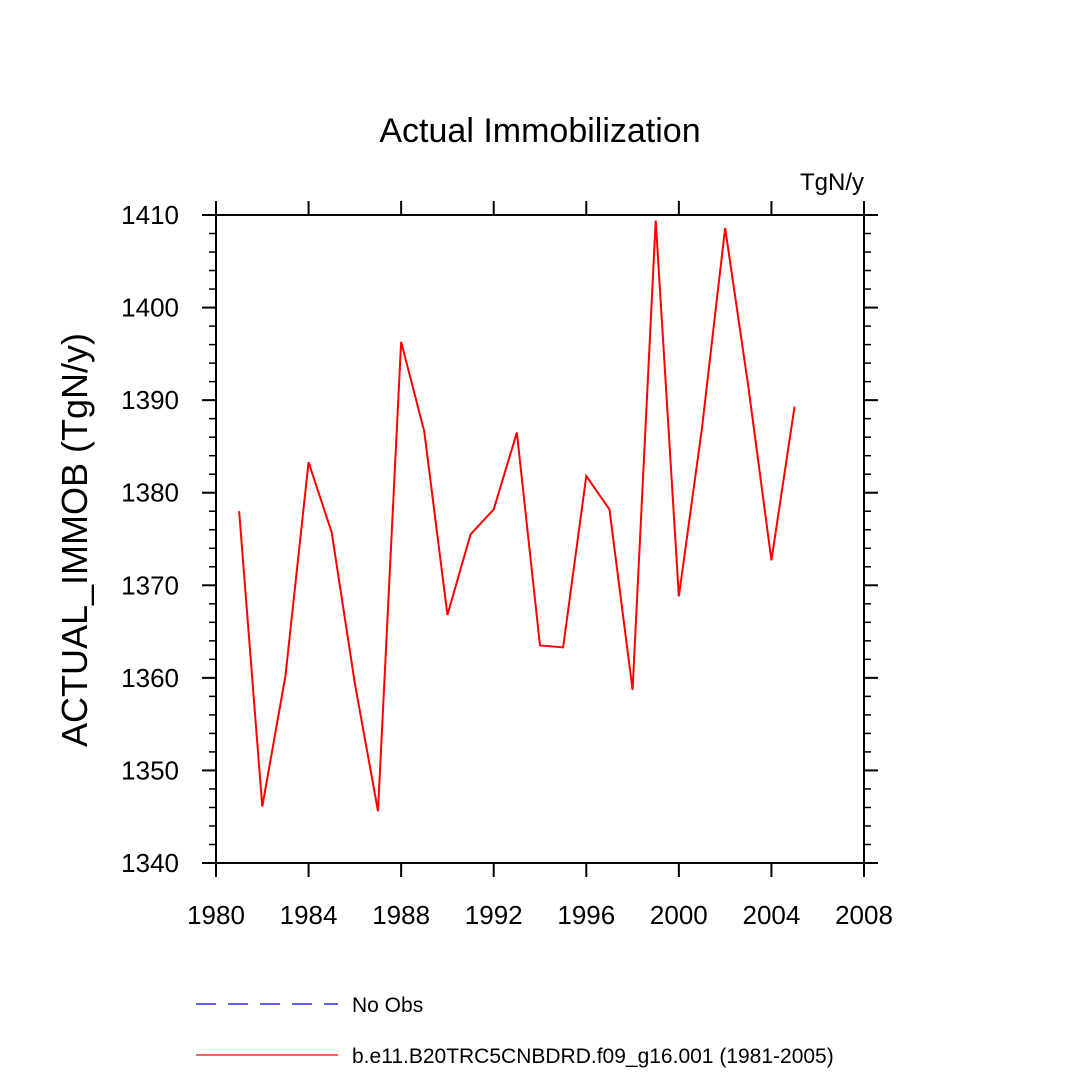  I want to click on x-tick-label: 2000, so click(679, 915).